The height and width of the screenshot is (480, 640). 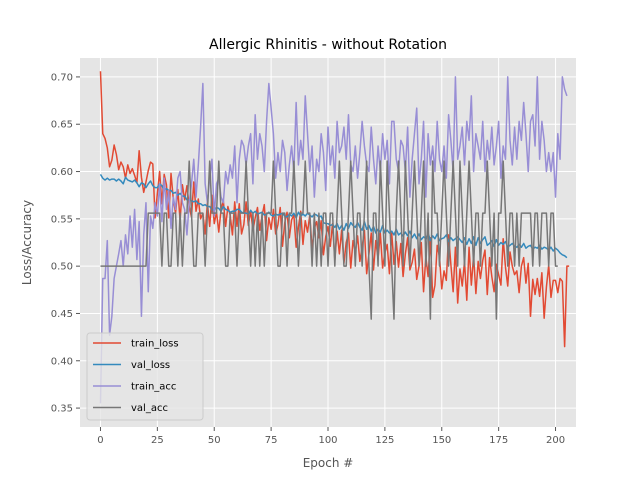 What do you see at coordinates (149, 408) in the screenshot?
I see `legend-label-val-acc: val_acc` at bounding box center [149, 408].